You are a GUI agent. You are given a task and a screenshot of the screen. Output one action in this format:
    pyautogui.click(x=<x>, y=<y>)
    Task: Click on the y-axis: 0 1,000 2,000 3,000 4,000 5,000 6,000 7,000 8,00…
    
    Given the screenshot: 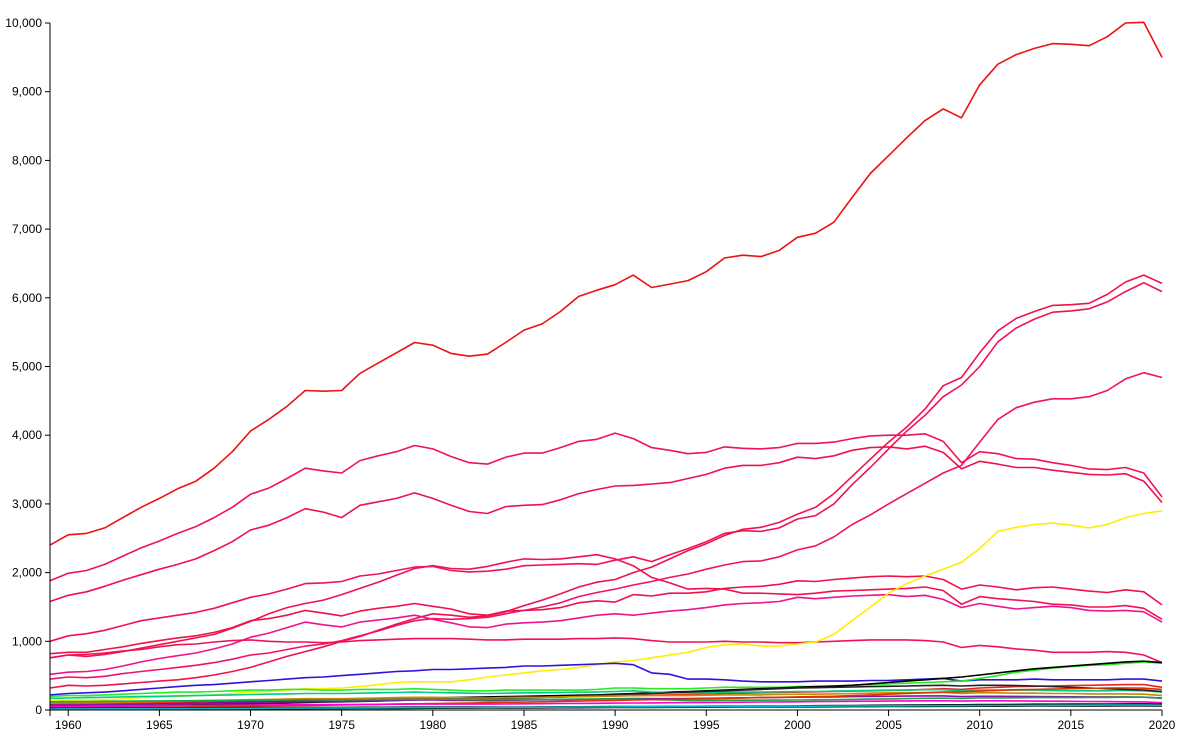 What is the action you would take?
    pyautogui.click(x=28, y=366)
    